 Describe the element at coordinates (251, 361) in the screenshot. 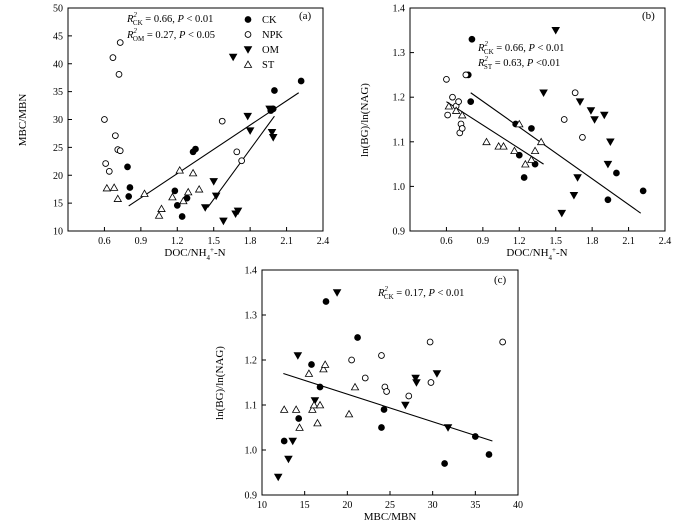

I see `y-tick-label: 1.2` at that location.